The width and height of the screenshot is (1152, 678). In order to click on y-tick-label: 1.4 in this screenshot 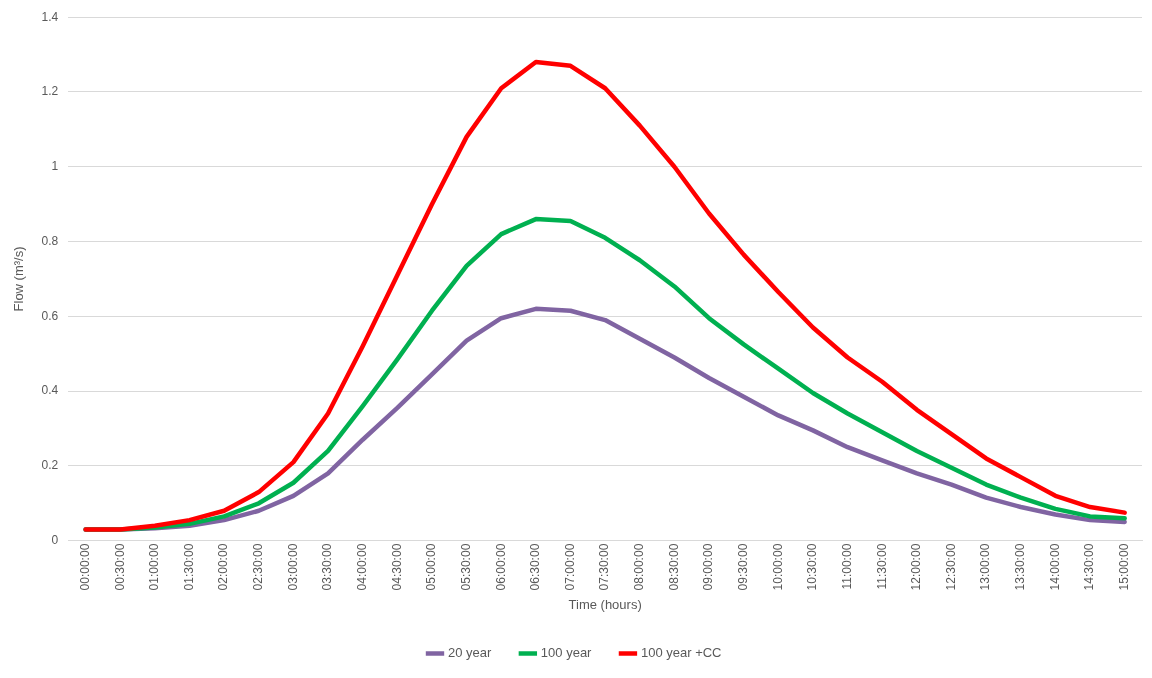, I will do `click(50, 16)`.